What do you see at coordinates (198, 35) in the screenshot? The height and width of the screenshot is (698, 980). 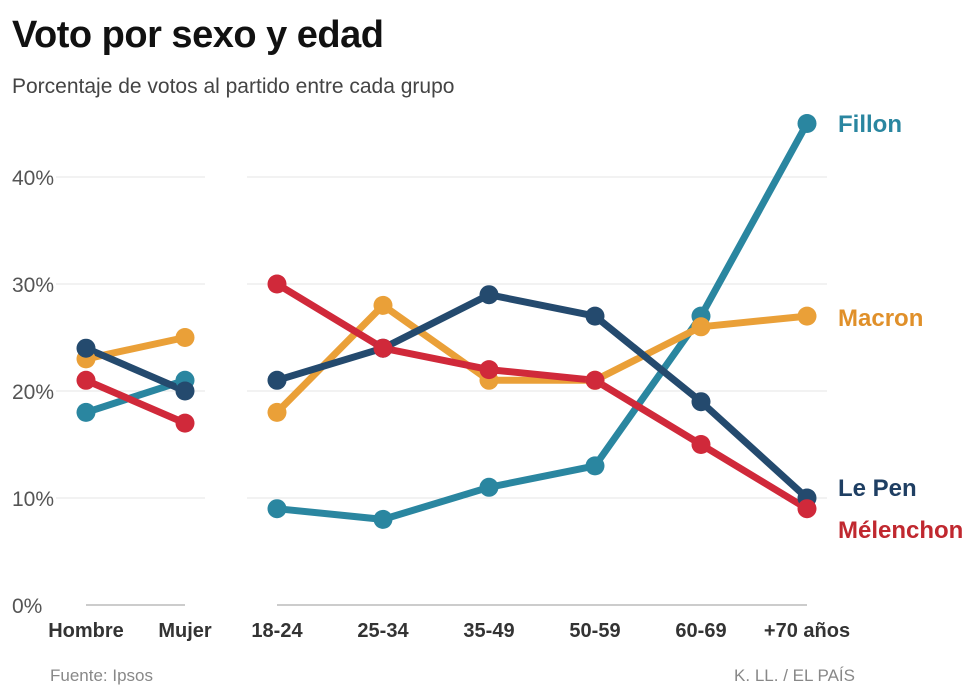 I see `chart-title: Voto por sexo y edad` at bounding box center [198, 35].